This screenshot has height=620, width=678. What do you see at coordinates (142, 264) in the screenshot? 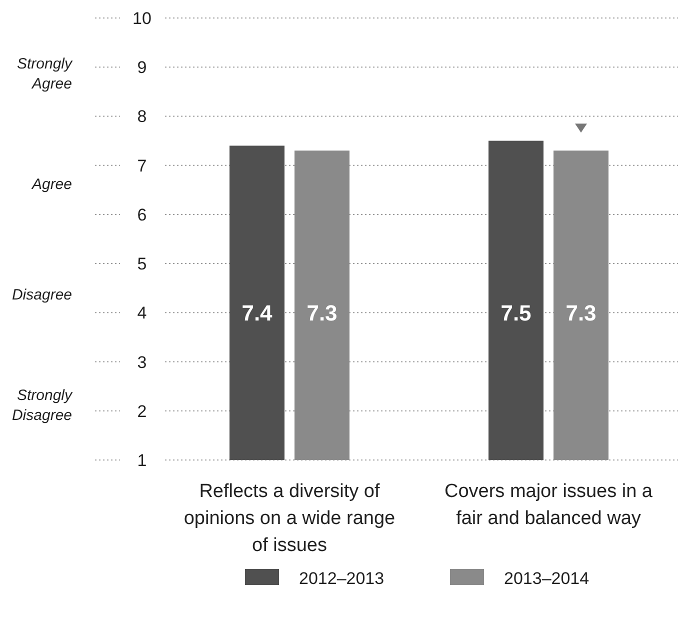
I see `y-tick-label: 5` at bounding box center [142, 264].